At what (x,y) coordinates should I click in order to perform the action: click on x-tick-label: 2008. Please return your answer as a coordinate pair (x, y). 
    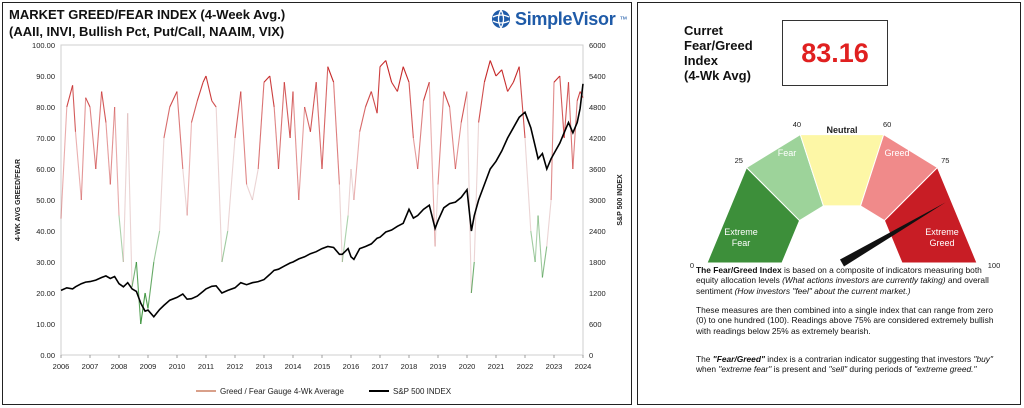
    Looking at the image, I should click on (119, 366).